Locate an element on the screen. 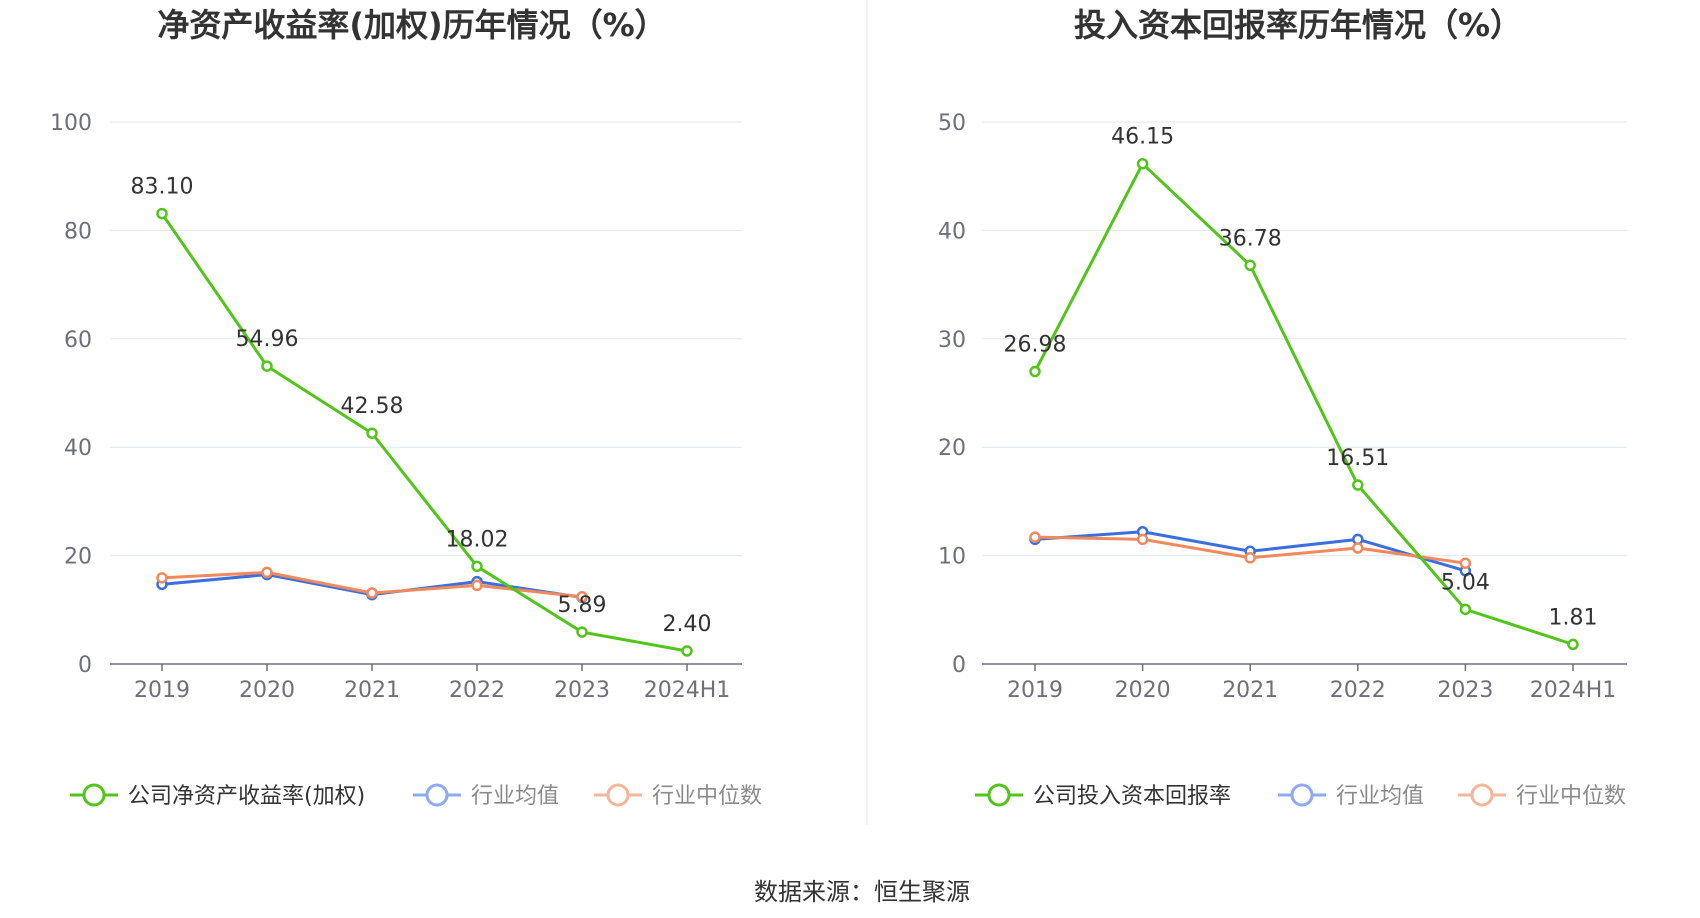  data-label: 42.58 is located at coordinates (372, 406).